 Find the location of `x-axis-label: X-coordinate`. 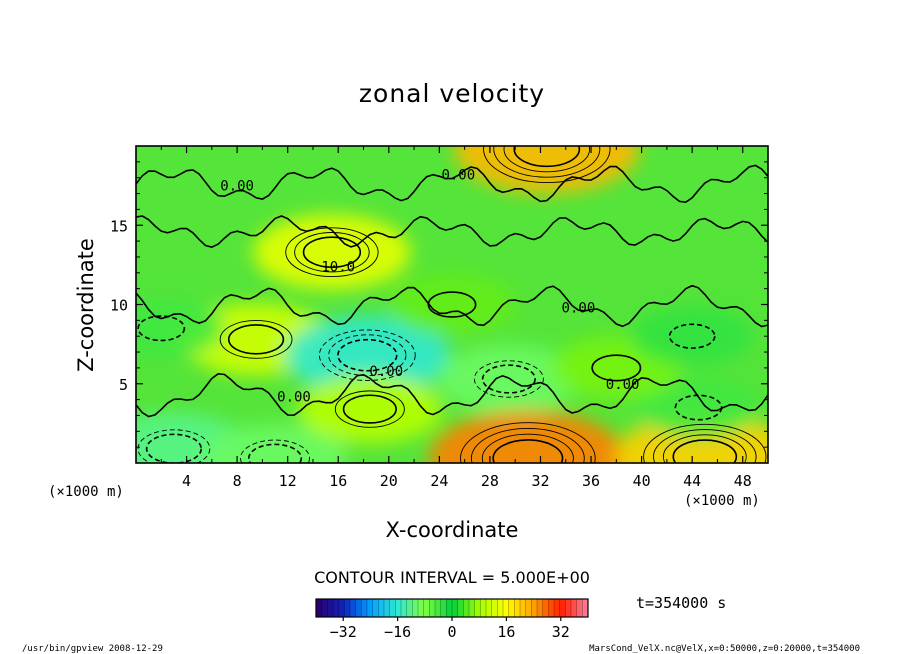

x-axis-label: X-coordinate is located at coordinates (452, 530).